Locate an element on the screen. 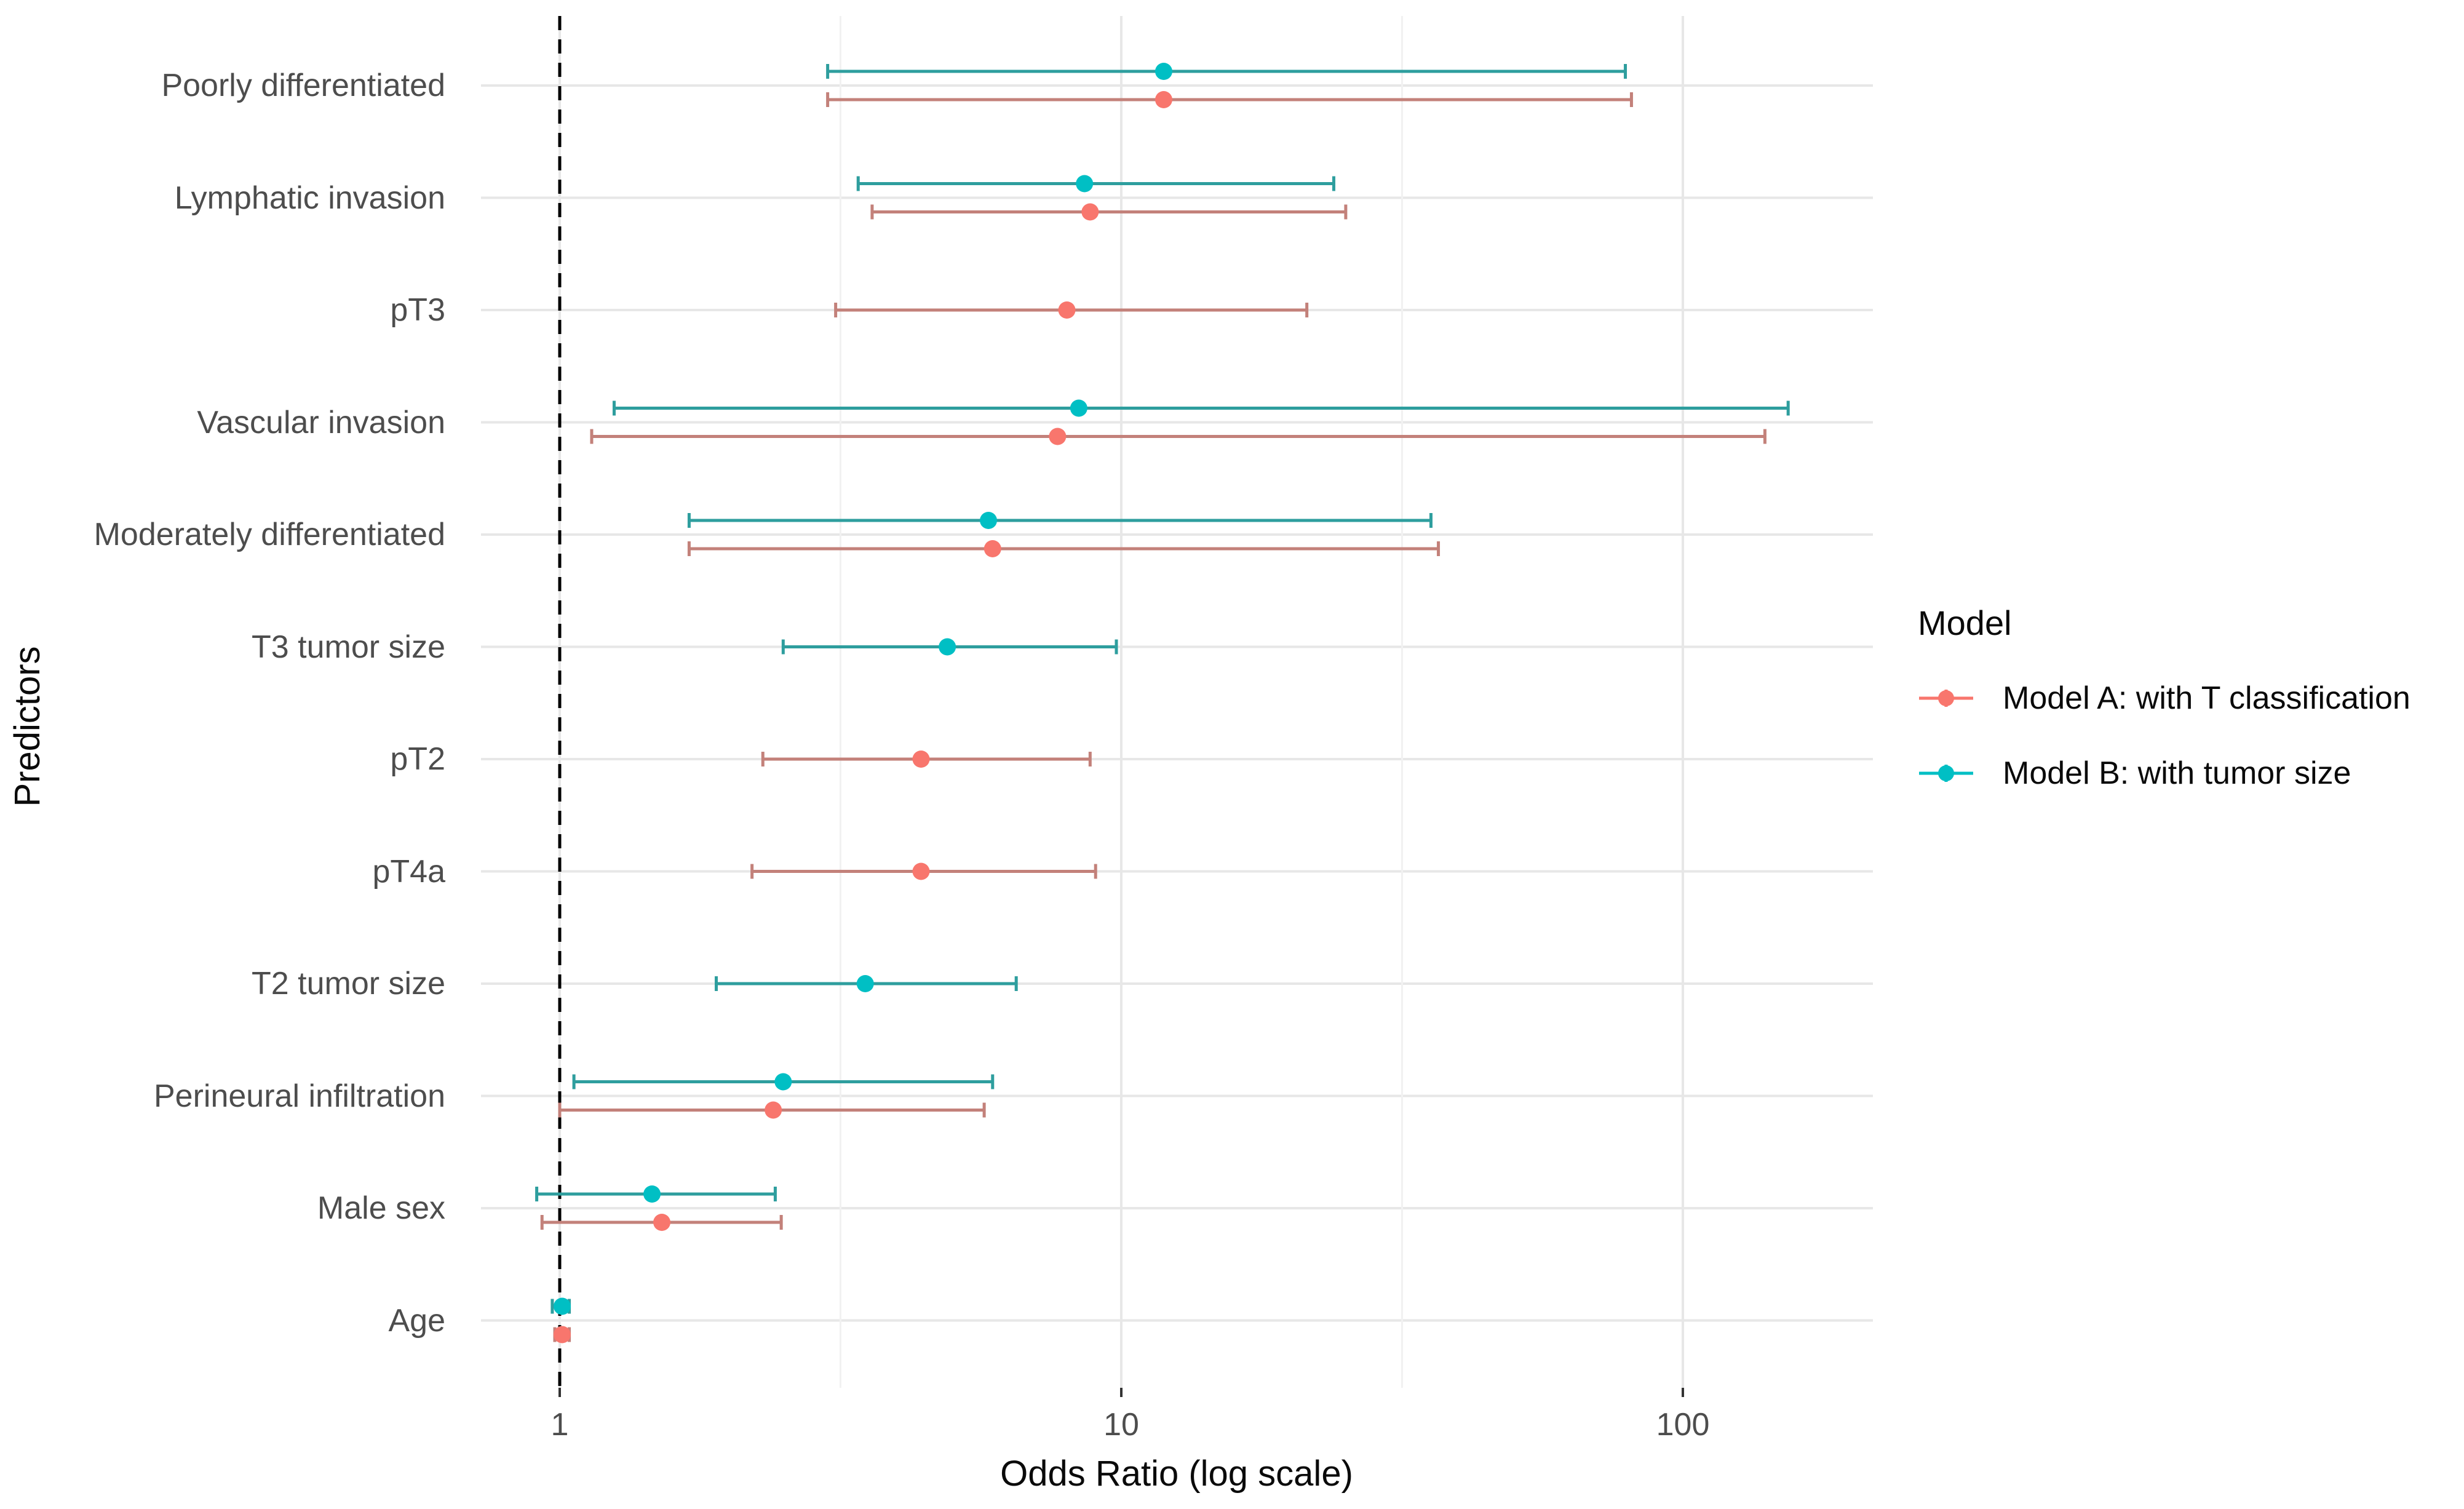  y-axis-label: Moderately differentiated is located at coordinates (269, 534).